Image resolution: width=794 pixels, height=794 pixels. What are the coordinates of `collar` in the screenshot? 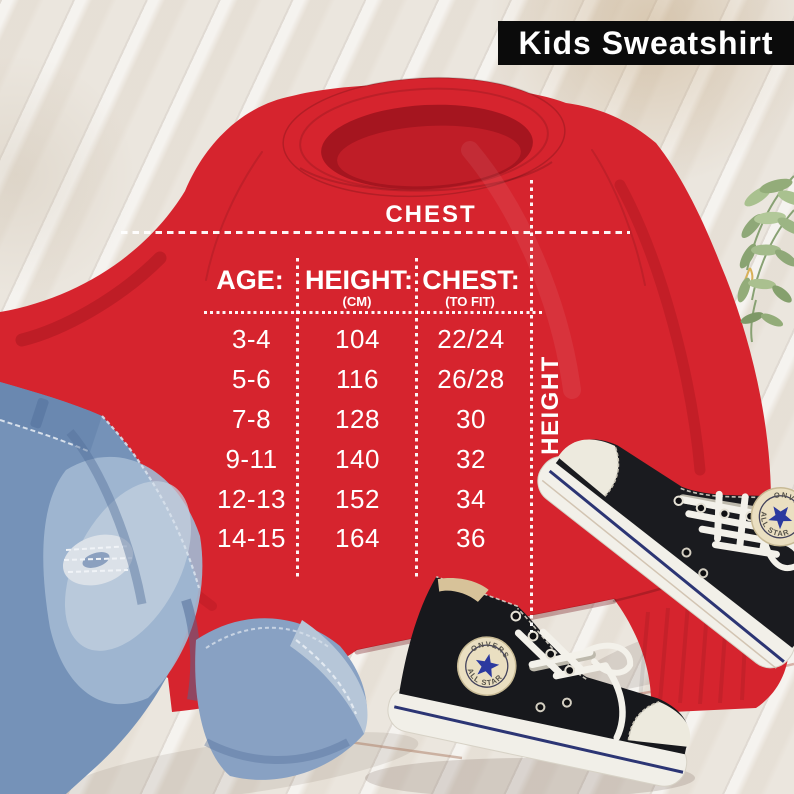 It's located at (424, 137).